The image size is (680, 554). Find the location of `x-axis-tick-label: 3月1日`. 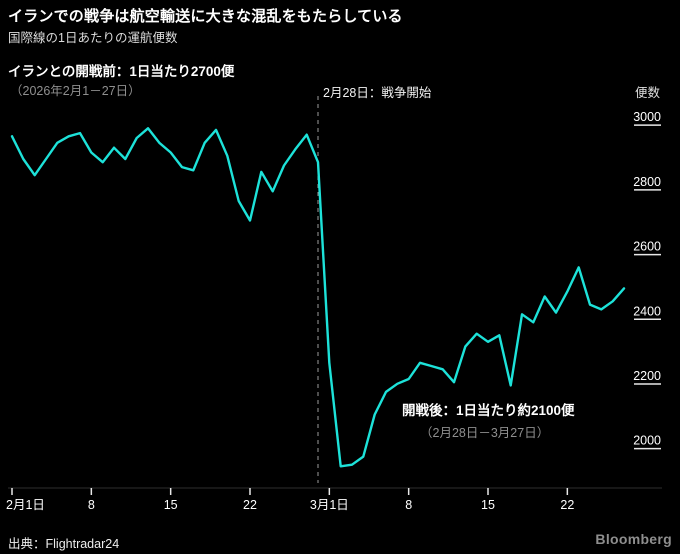

x-axis-tick-label: 3月1日 is located at coordinates (329, 505).